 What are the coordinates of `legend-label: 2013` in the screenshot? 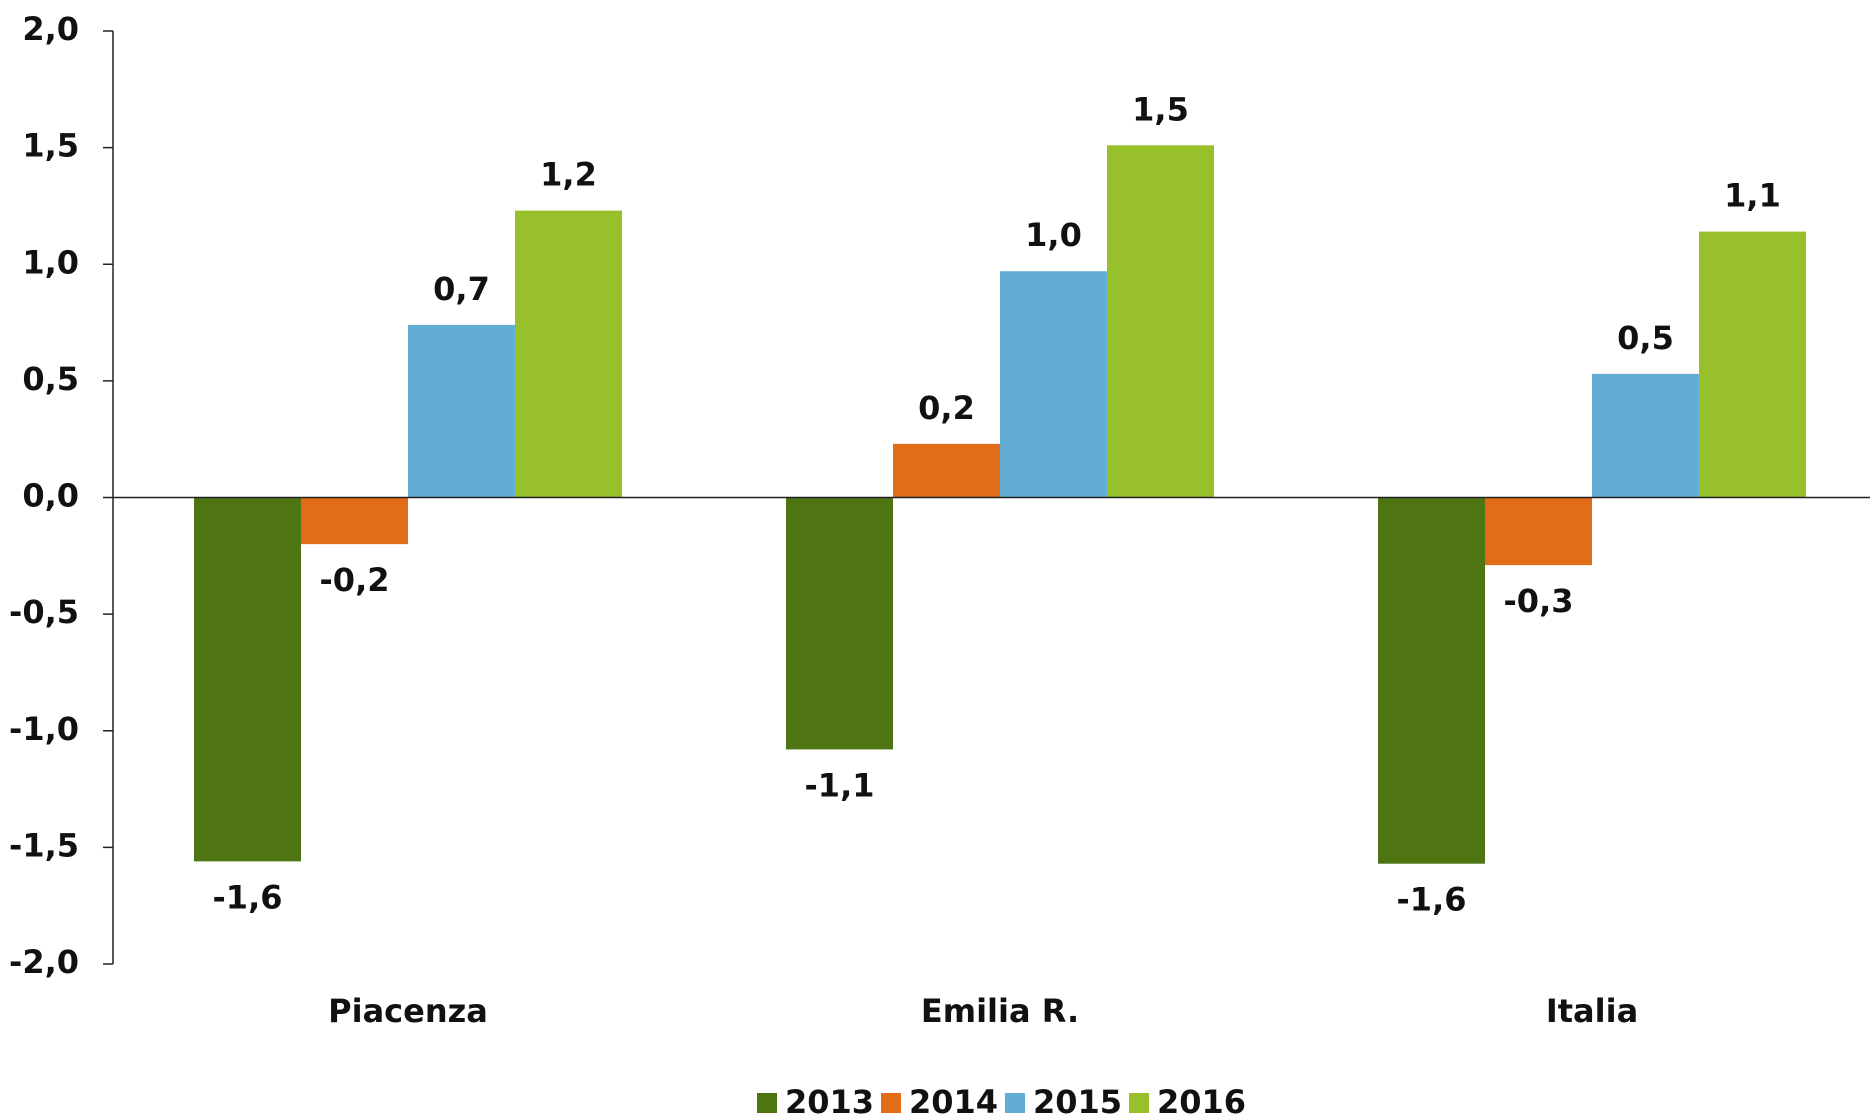 It's located at (829, 1101).